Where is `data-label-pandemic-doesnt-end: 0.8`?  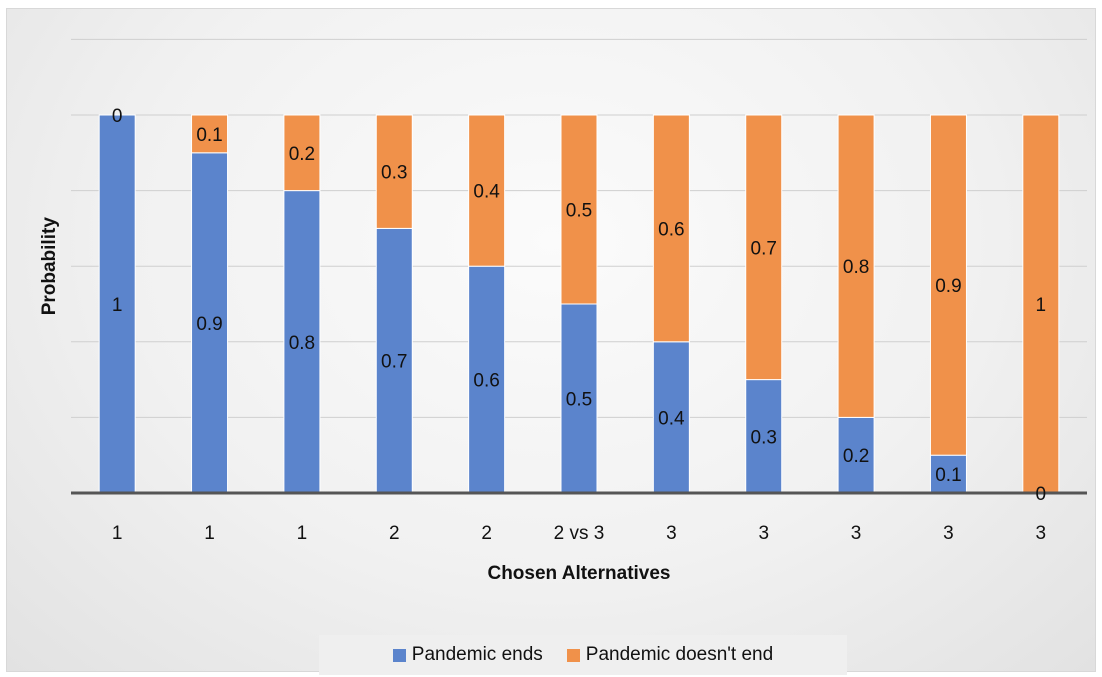 data-label-pandemic-doesnt-end: 0.8 is located at coordinates (856, 267).